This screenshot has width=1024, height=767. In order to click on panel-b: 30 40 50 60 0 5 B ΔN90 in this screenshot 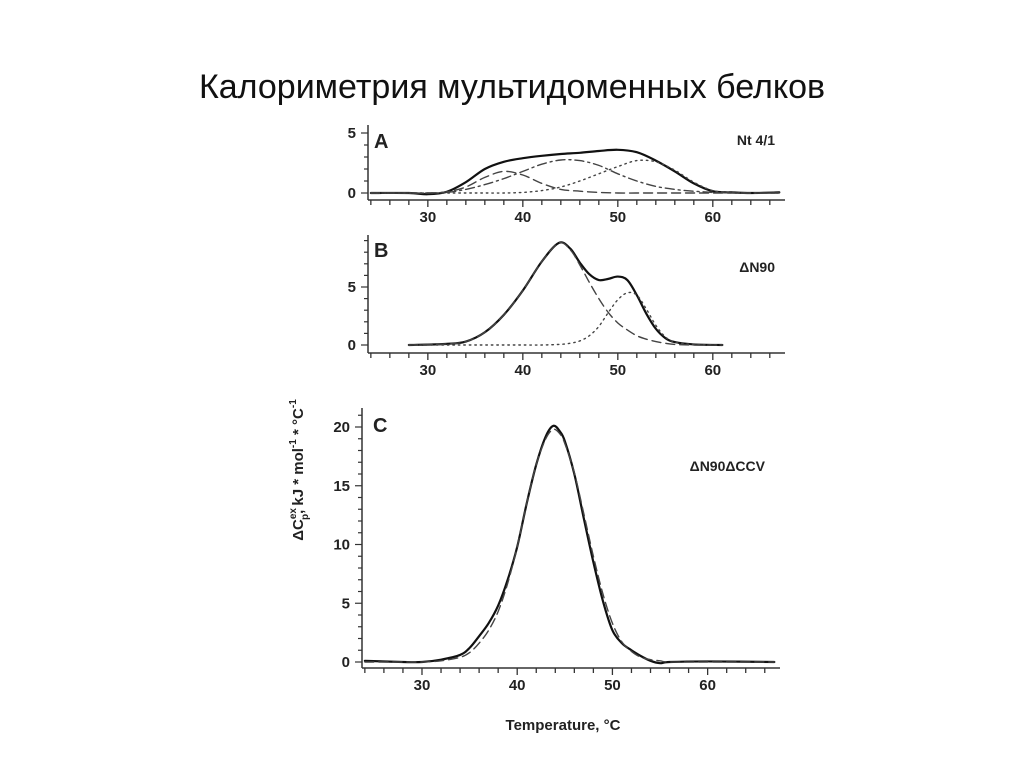, I will do `click(566, 307)`.